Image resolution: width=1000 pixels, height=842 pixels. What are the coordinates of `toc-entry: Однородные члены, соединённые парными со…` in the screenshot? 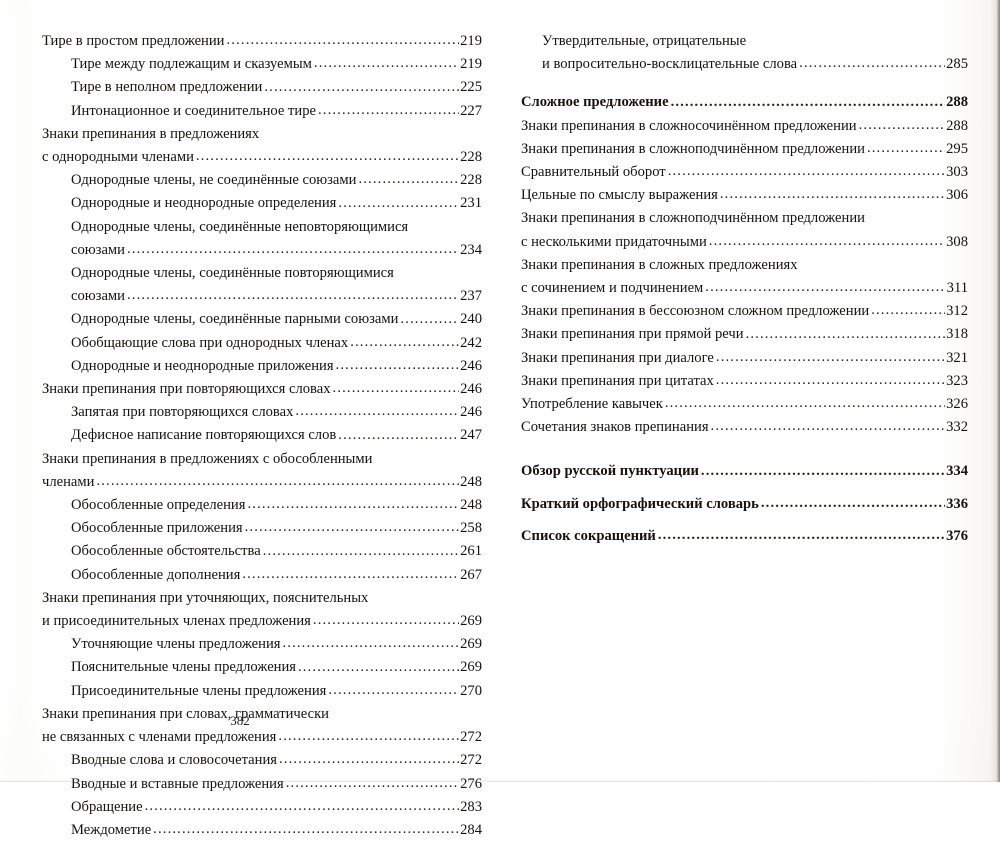 It's located at (276, 319).